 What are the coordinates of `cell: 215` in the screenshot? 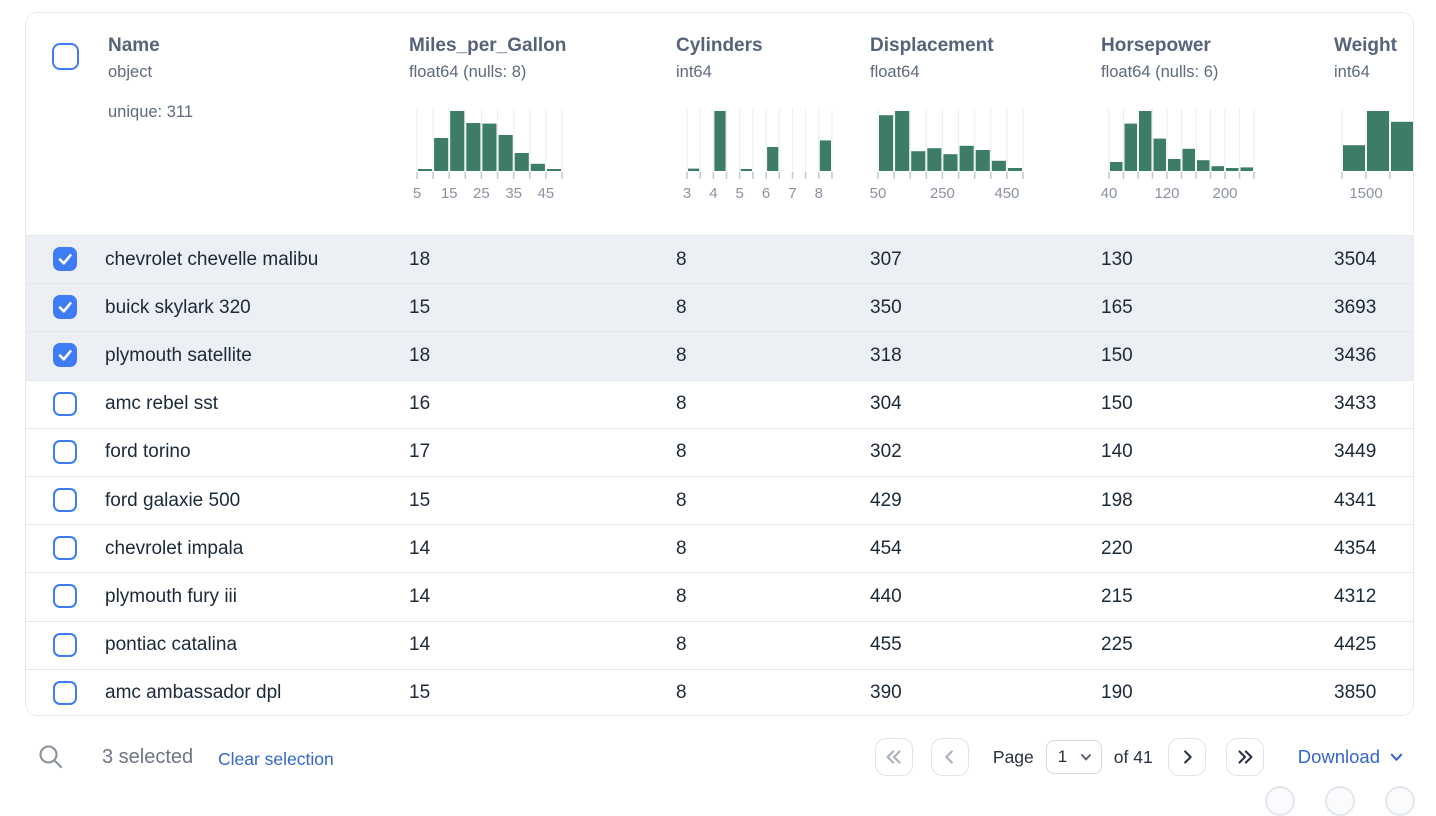 It's located at (1117, 596).